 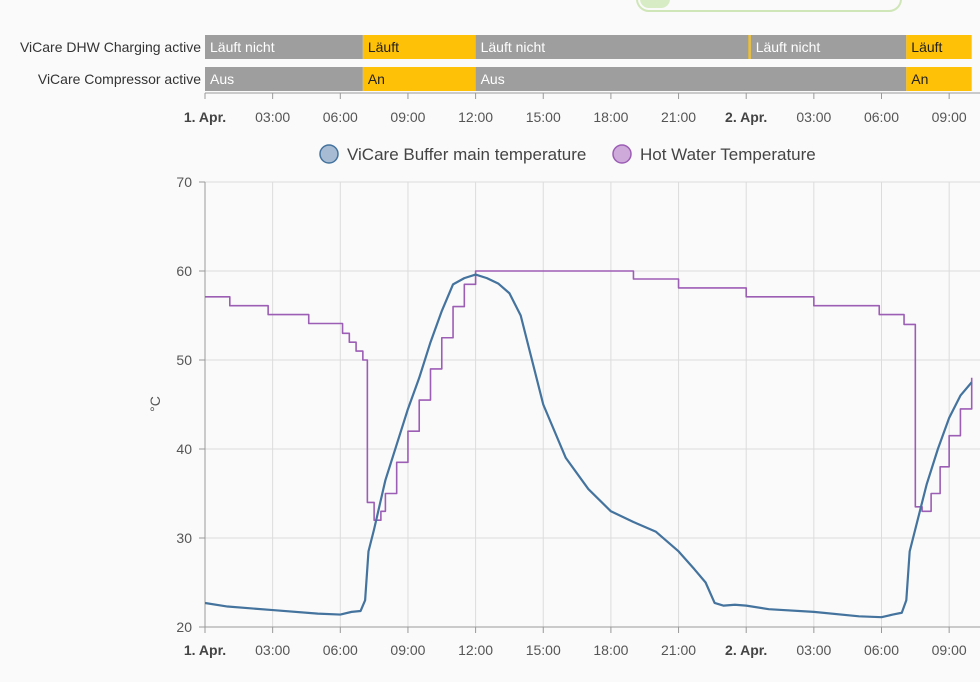 What do you see at coordinates (191, 404) in the screenshot?
I see `y-axis: 20 30 40 50 60 70` at bounding box center [191, 404].